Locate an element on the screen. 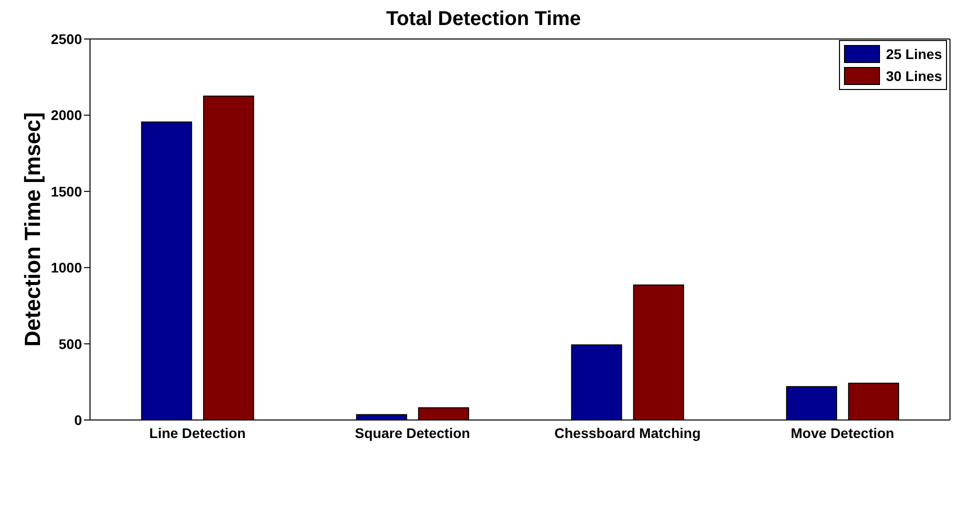 Image resolution: width=967 pixels, height=506 pixels. y-tick-label: 0 is located at coordinates (78, 420).